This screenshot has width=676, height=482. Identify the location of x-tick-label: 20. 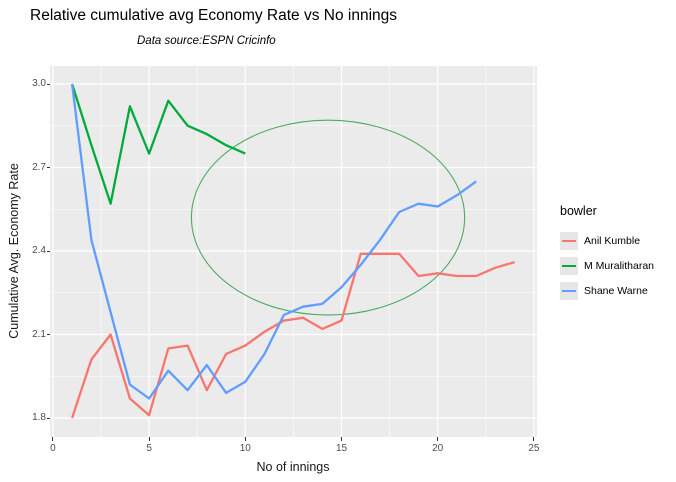
(438, 448).